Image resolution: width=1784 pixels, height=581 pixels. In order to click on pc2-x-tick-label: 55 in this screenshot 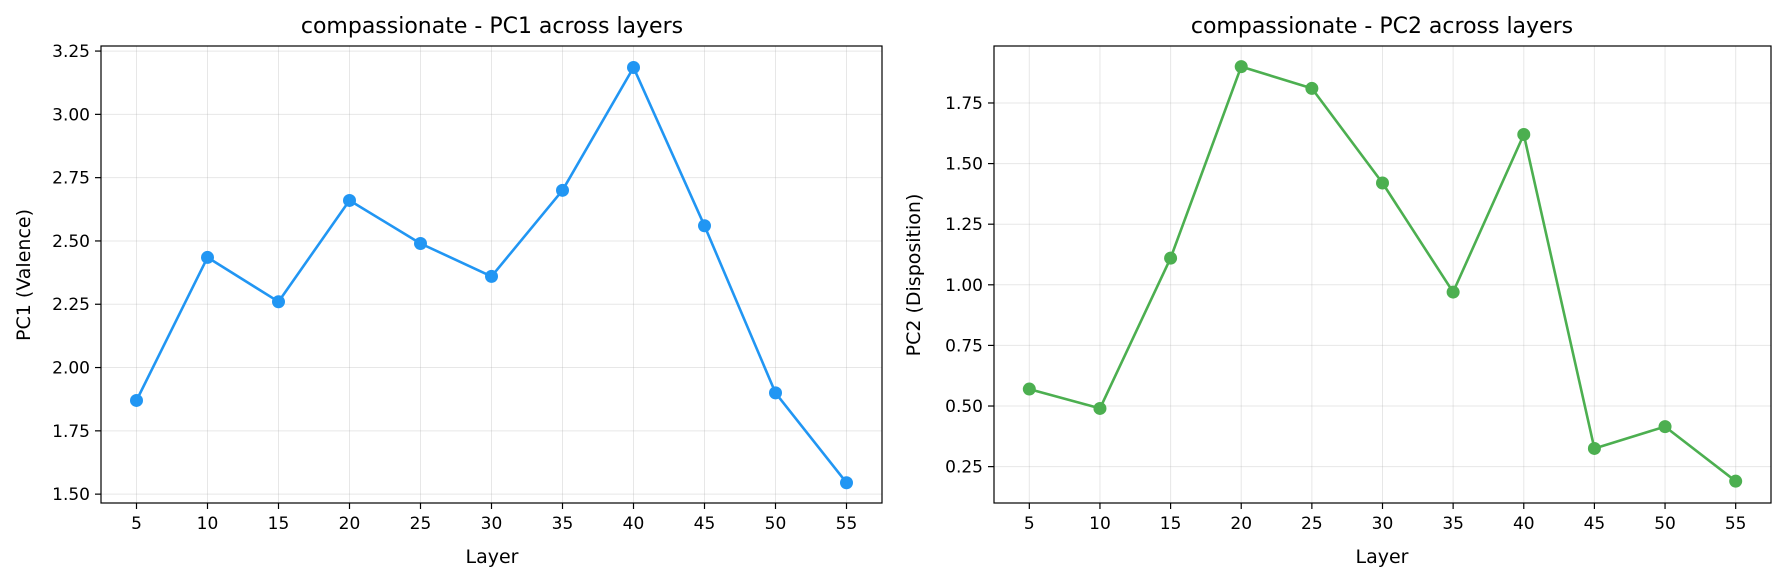, I will do `click(1736, 524)`.